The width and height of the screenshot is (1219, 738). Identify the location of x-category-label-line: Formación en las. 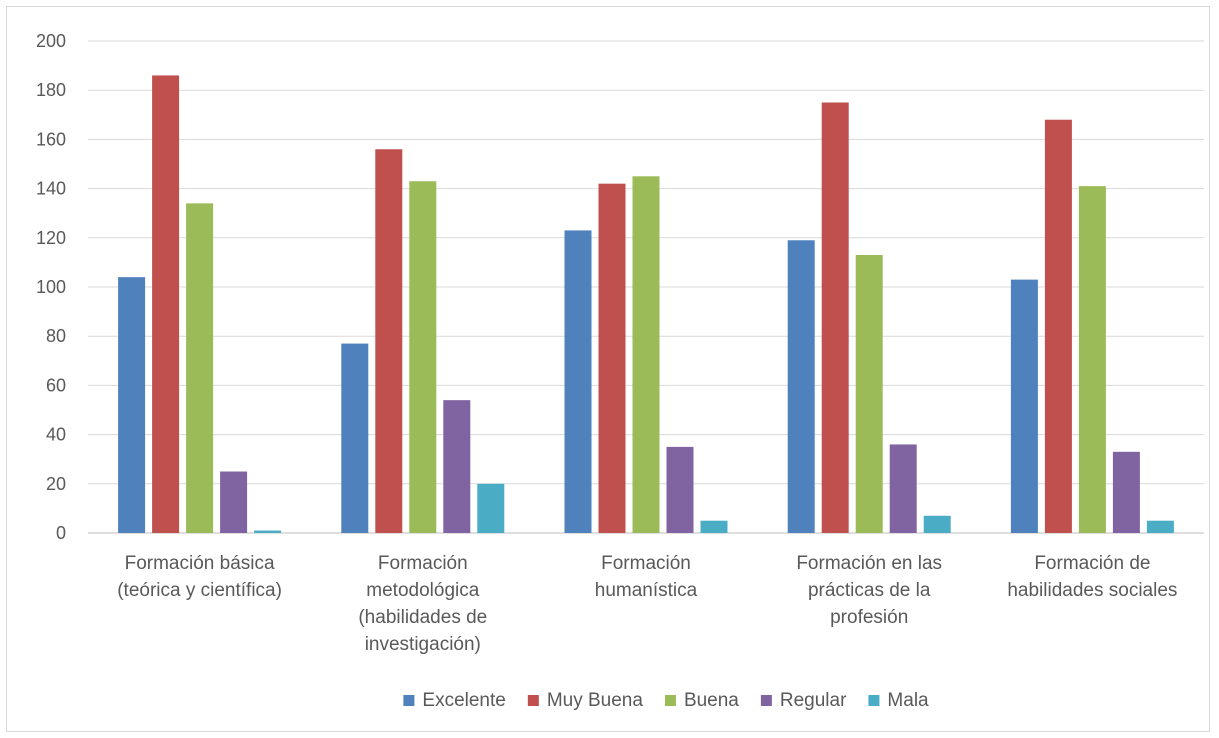
(869, 563).